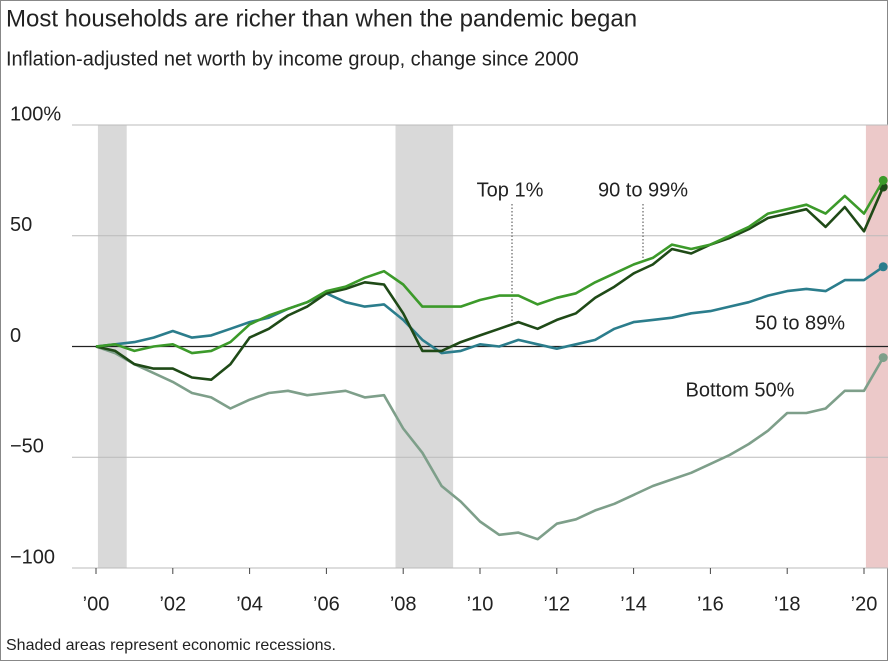 The width and height of the screenshot is (889, 662). What do you see at coordinates (35, 114) in the screenshot?
I see `y-tick-label: 100%` at bounding box center [35, 114].